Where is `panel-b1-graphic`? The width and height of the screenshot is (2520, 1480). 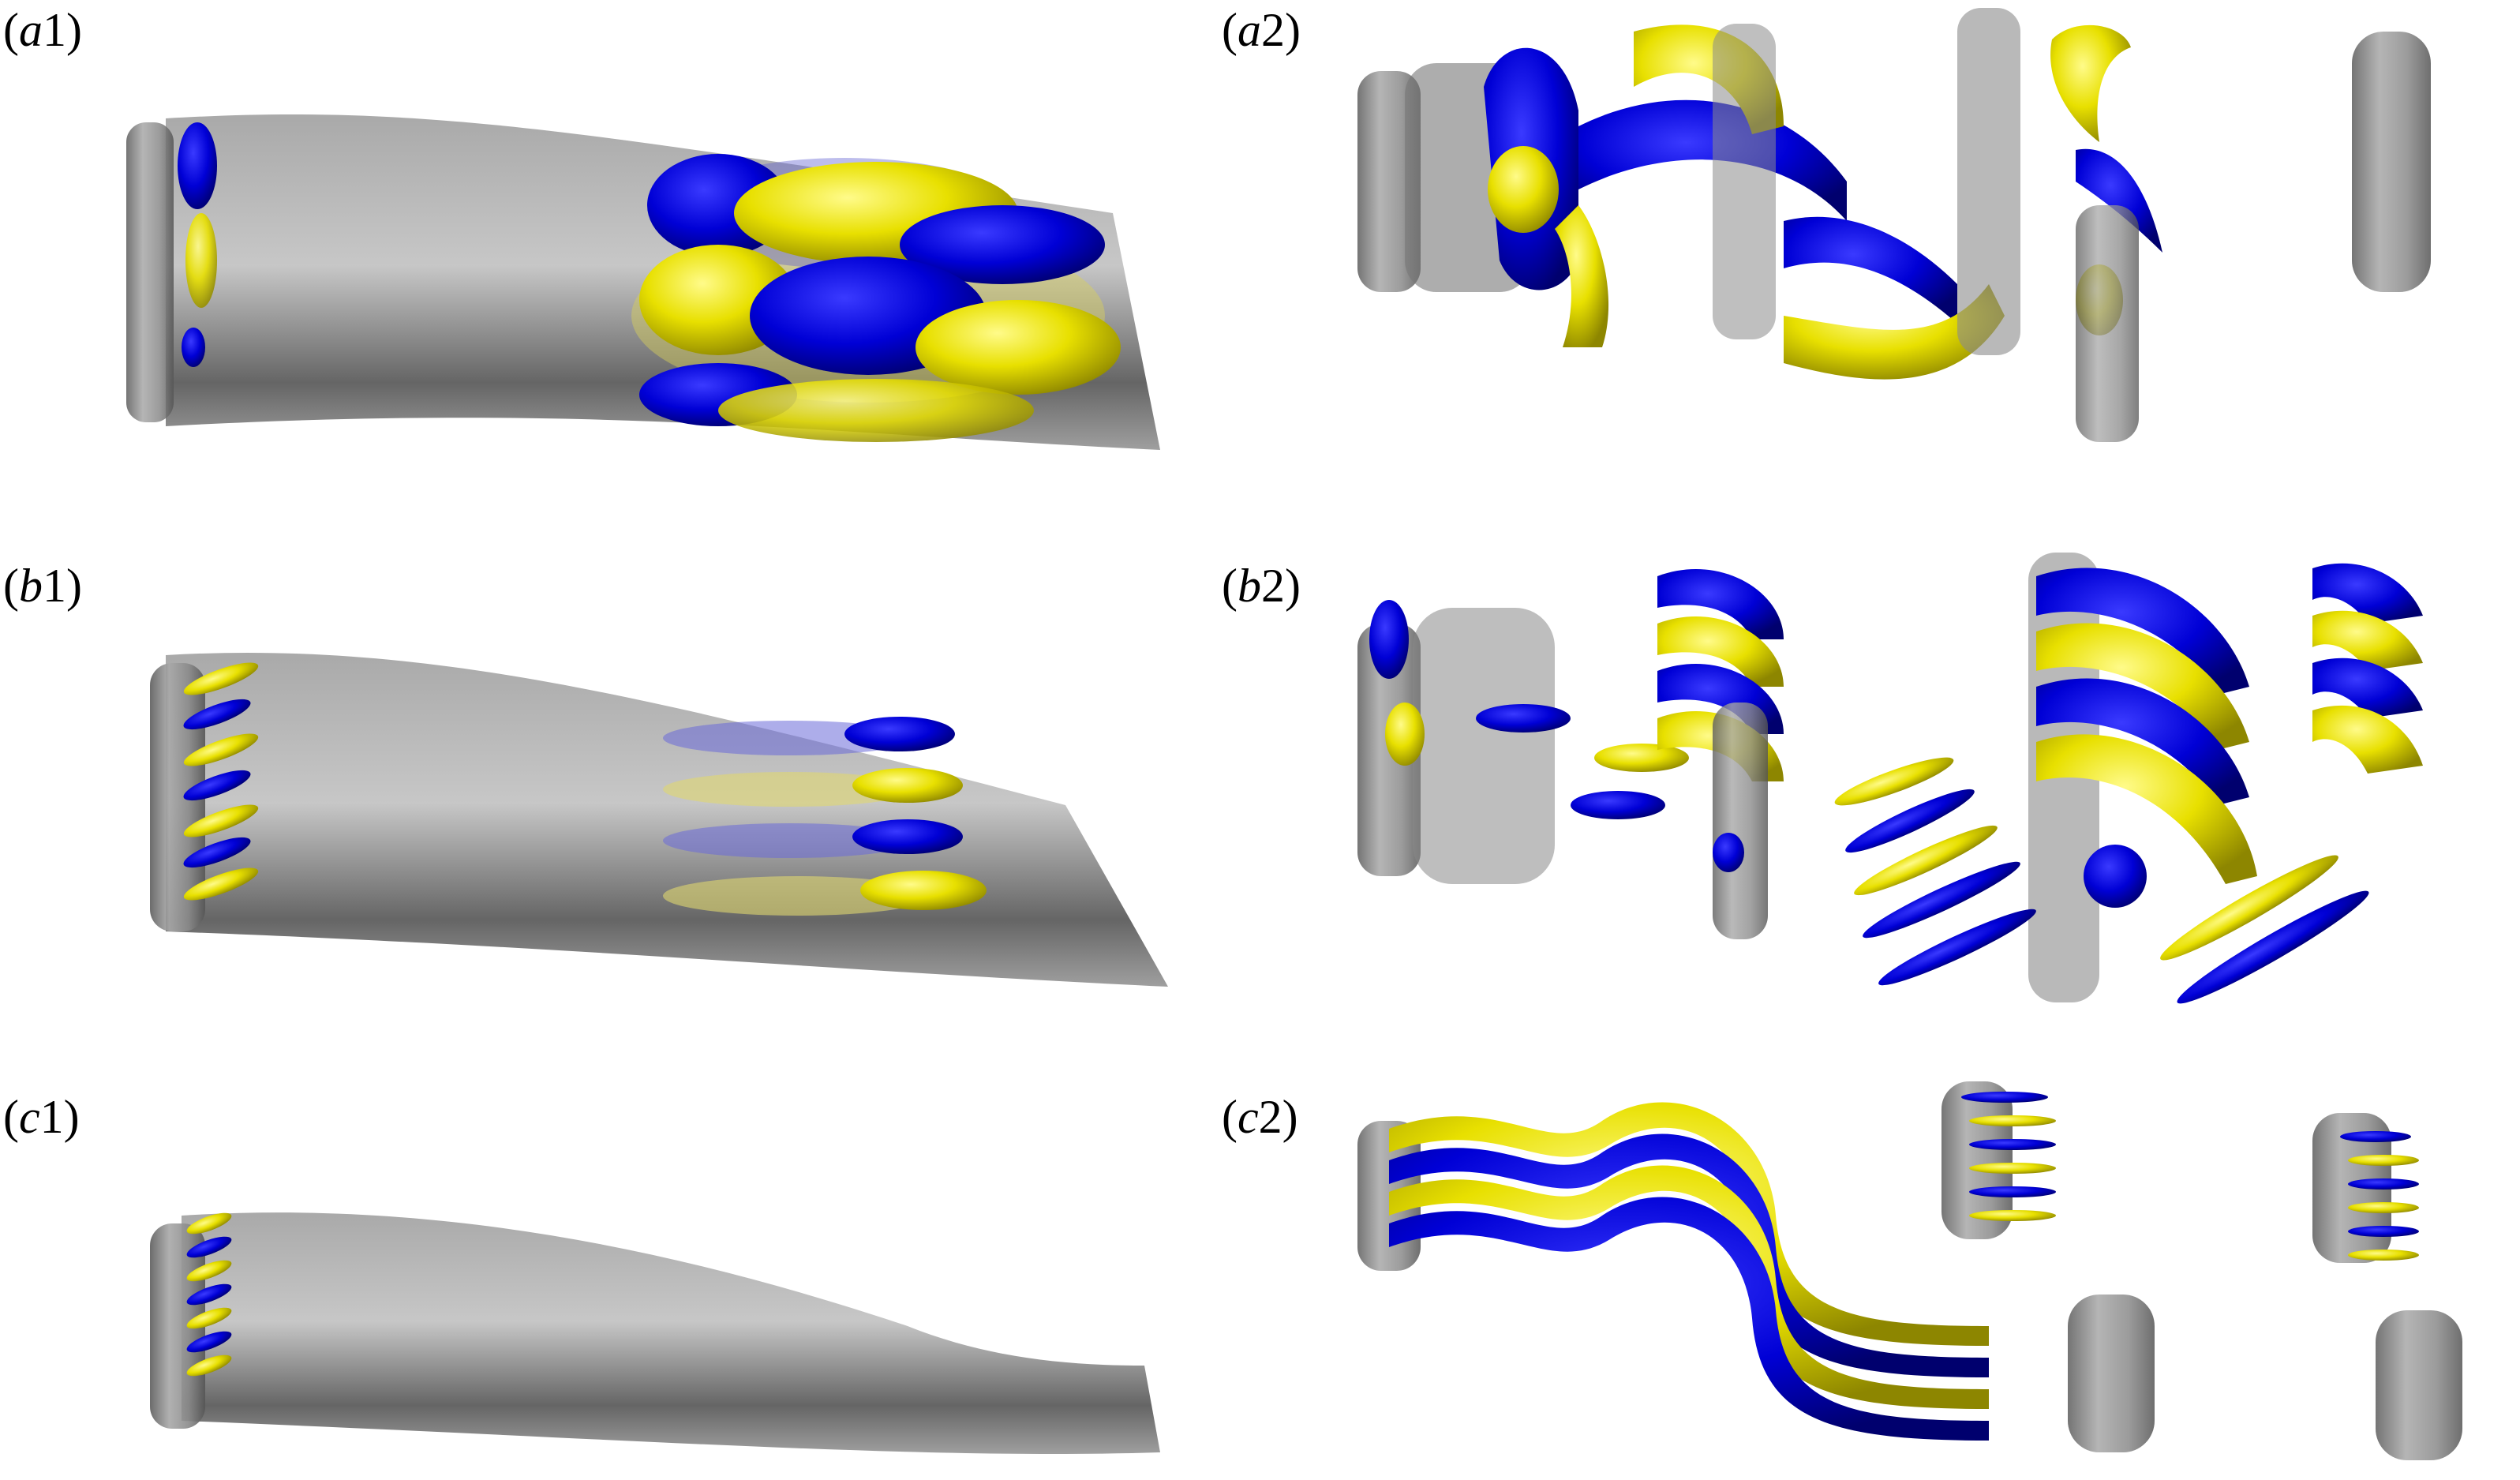 panel-b1-graphic is located at coordinates (659, 819).